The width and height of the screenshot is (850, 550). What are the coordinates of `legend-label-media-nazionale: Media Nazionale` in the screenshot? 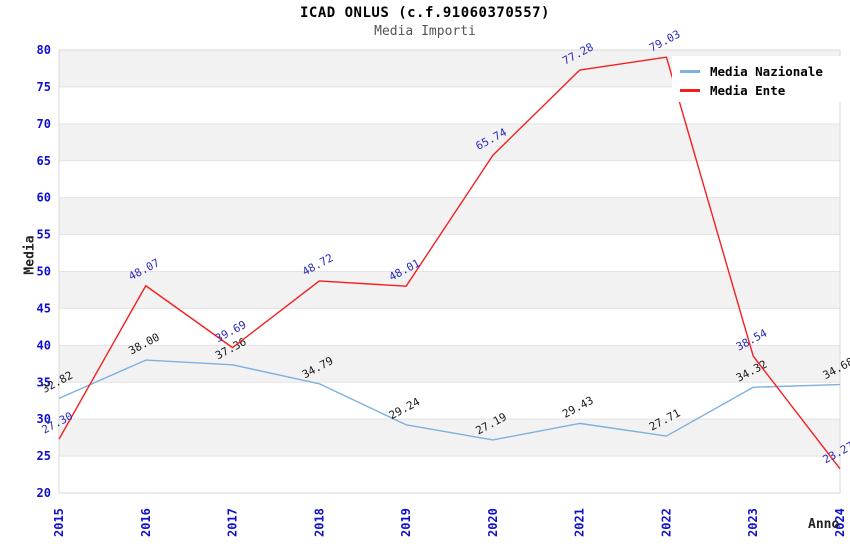 It's located at (766, 71).